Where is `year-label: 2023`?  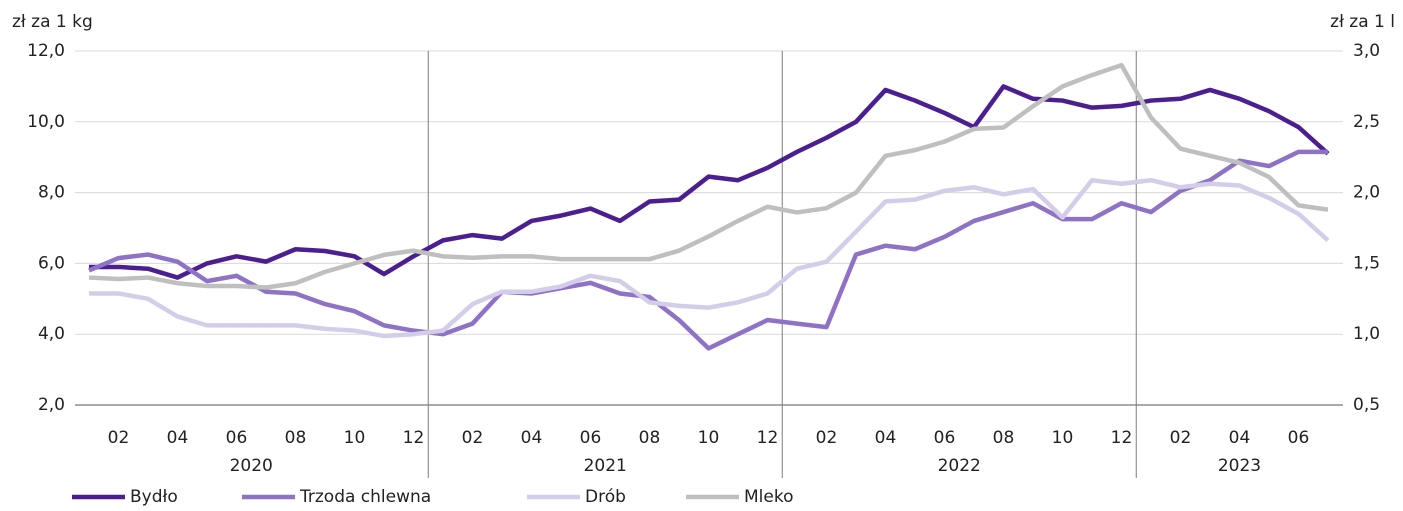
year-label: 2023 is located at coordinates (1239, 466).